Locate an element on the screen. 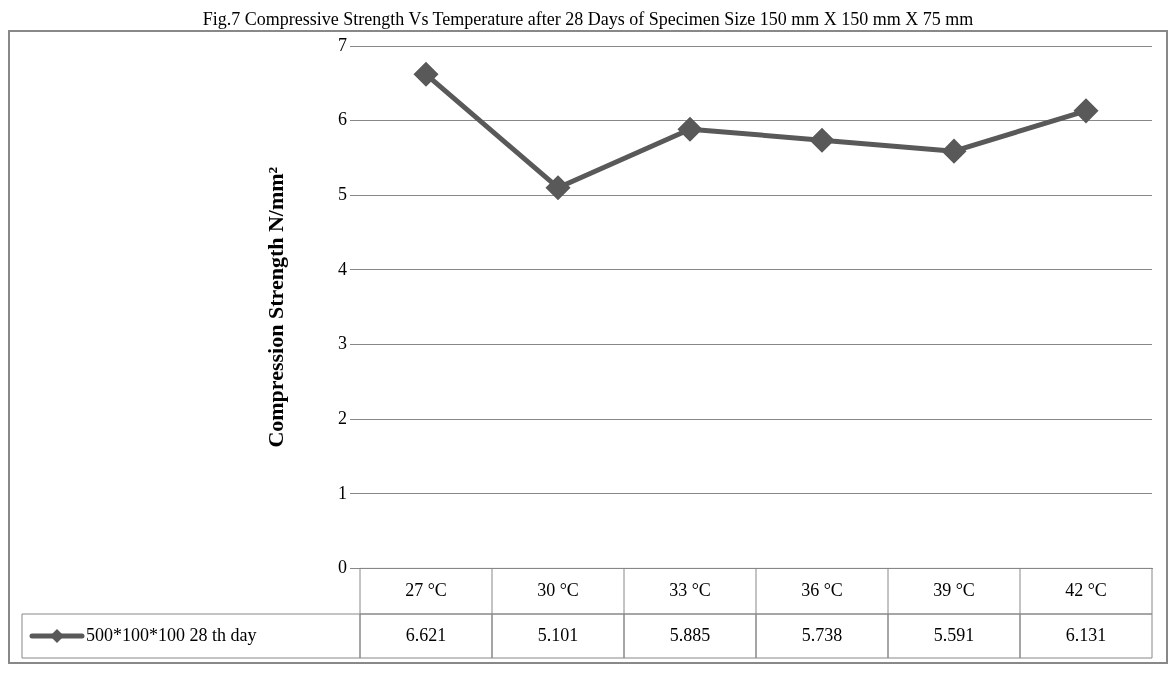 This screenshot has height=685, width=1176. y-axis-title: Compression Strength N/mm² is located at coordinates (275, 307).